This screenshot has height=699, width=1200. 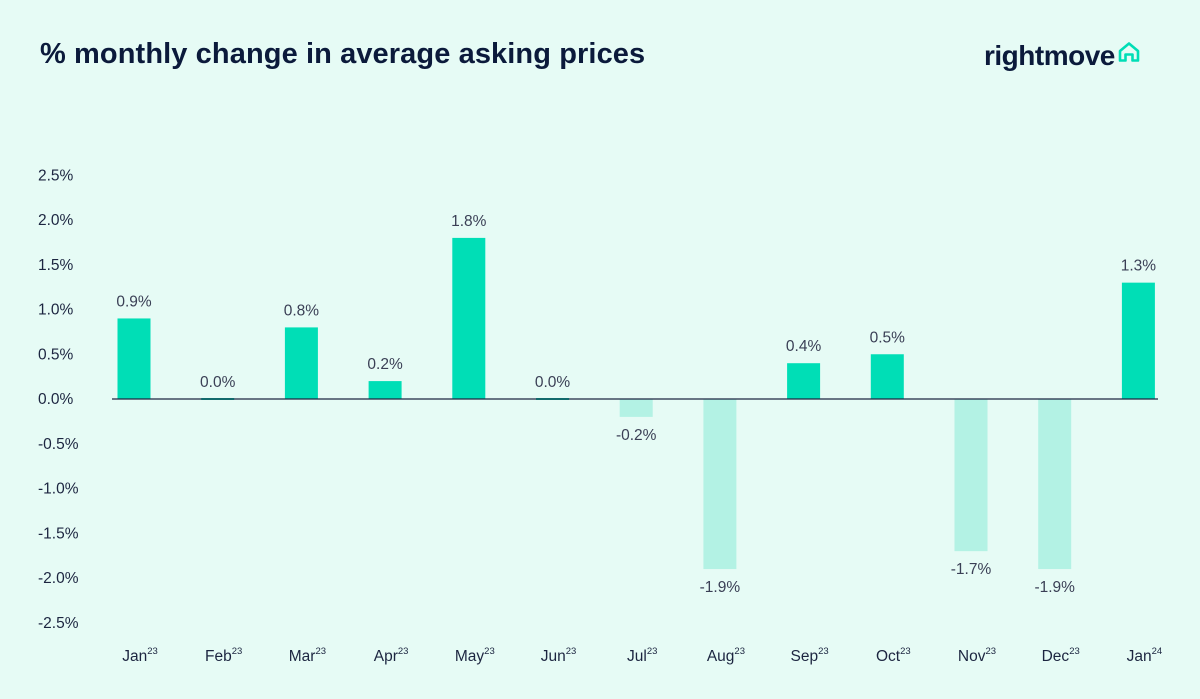 I want to click on x-tick-month: Apr, so click(x=386, y=656).